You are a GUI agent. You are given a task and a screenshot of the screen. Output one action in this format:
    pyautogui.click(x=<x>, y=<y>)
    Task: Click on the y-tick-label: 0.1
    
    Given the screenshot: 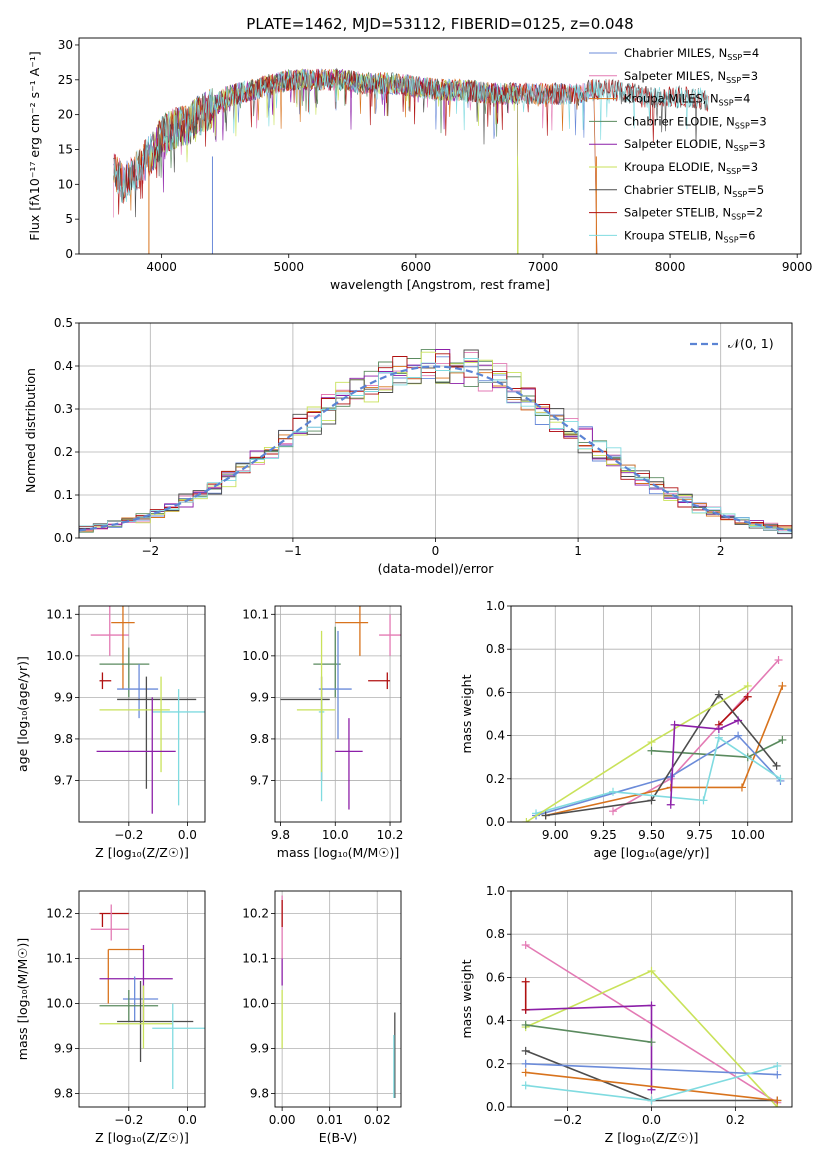 What is the action you would take?
    pyautogui.click(x=63, y=495)
    